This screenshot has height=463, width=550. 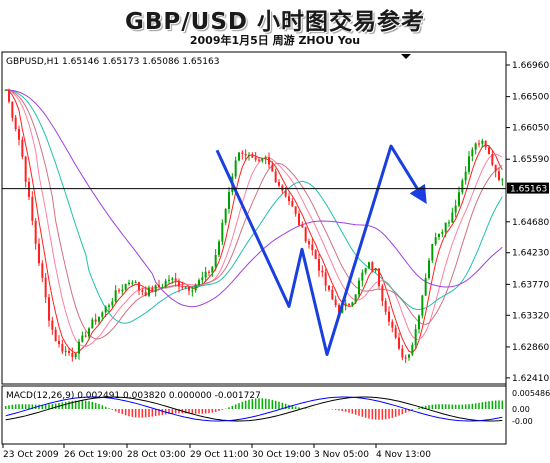 I want to click on x-tick-label: 28 Oct 03:00, so click(x=156, y=455).